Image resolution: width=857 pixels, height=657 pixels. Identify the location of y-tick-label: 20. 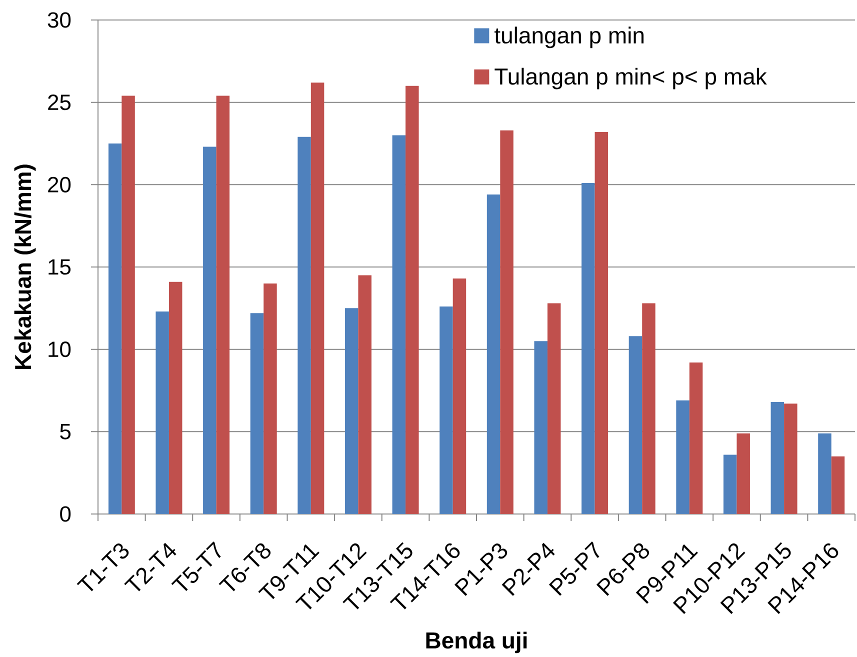
(59, 184).